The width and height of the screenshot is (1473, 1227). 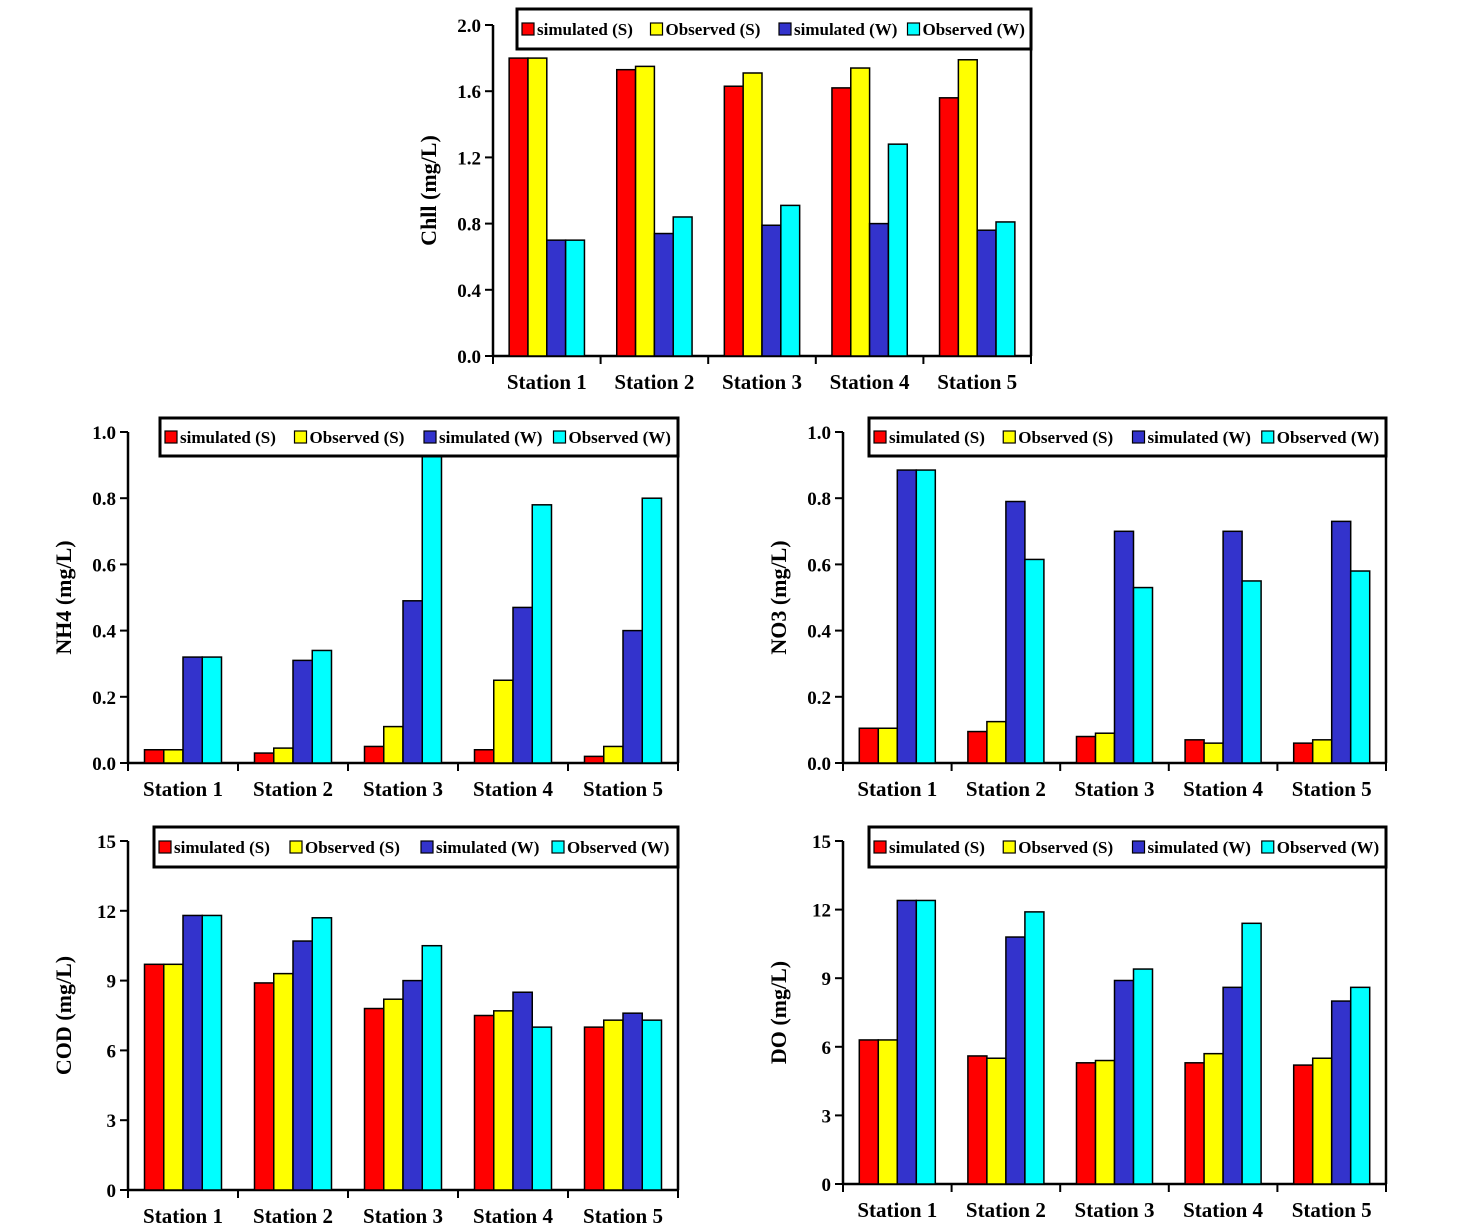 I want to click on y-axis-label: NO3 (mg/L), so click(x=778, y=597).